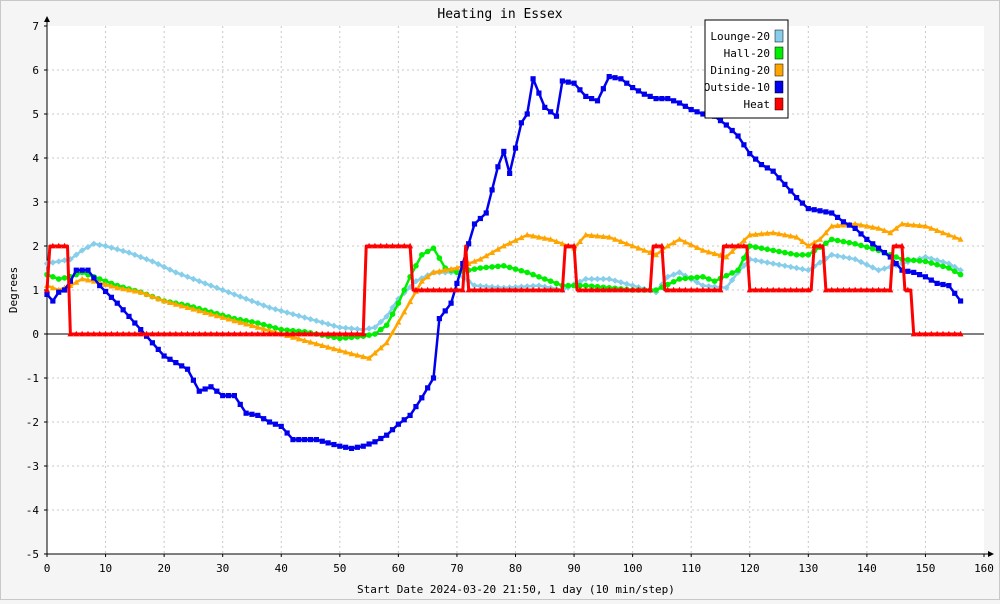  What do you see at coordinates (779, 104) in the screenshot?
I see `legend-swatch` at bounding box center [779, 104].